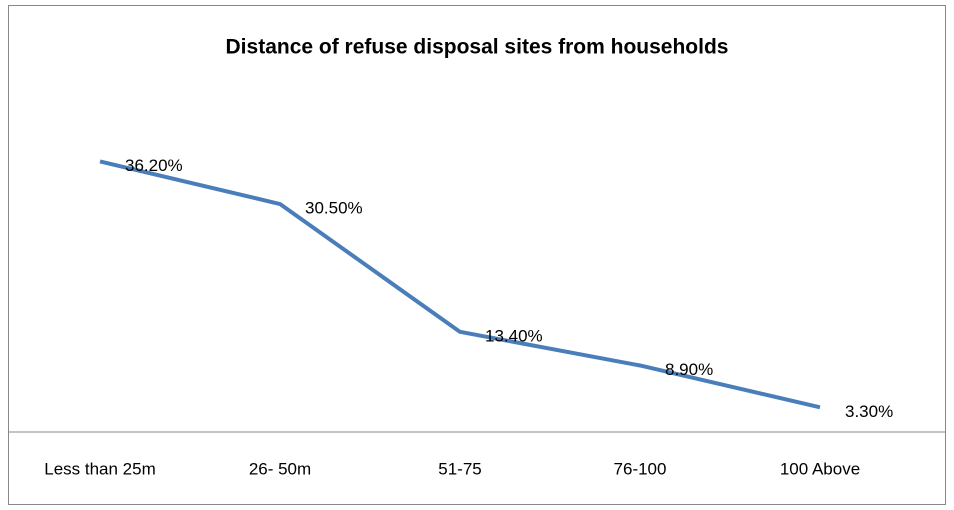 This screenshot has height=510, width=954. Describe the element at coordinates (154, 165) in the screenshot. I see `data-label: 36.20%` at that location.